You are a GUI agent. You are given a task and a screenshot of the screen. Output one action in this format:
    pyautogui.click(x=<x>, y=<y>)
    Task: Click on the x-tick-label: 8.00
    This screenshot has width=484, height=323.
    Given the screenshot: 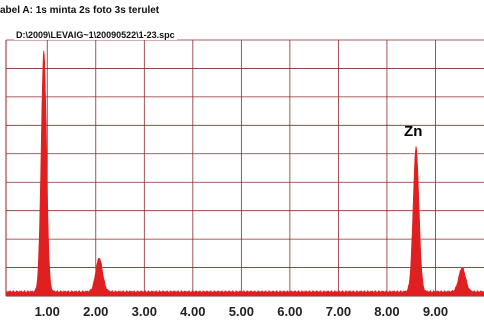 What is the action you would take?
    pyautogui.click(x=386, y=311)
    